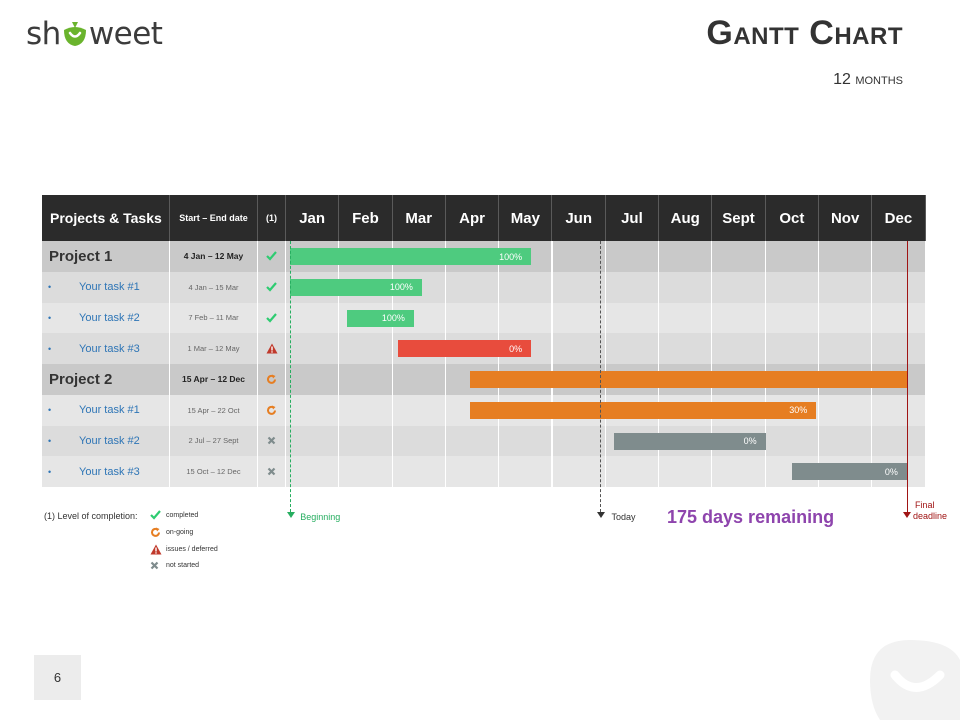 The image size is (960, 720). Describe the element at coordinates (272, 218) in the screenshot. I see `header-status: (1)` at that location.